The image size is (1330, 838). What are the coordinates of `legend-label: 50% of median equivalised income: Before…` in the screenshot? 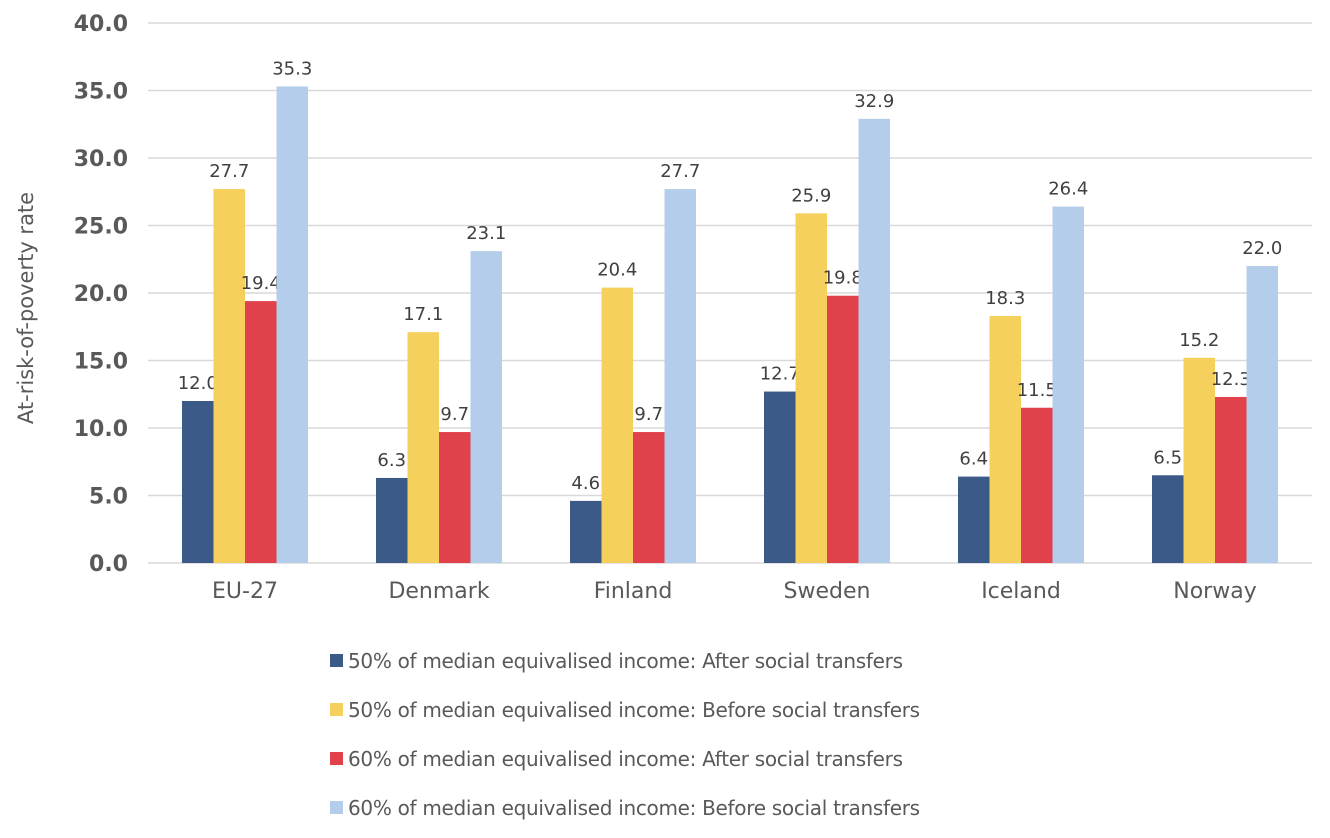 It's located at (634, 709).